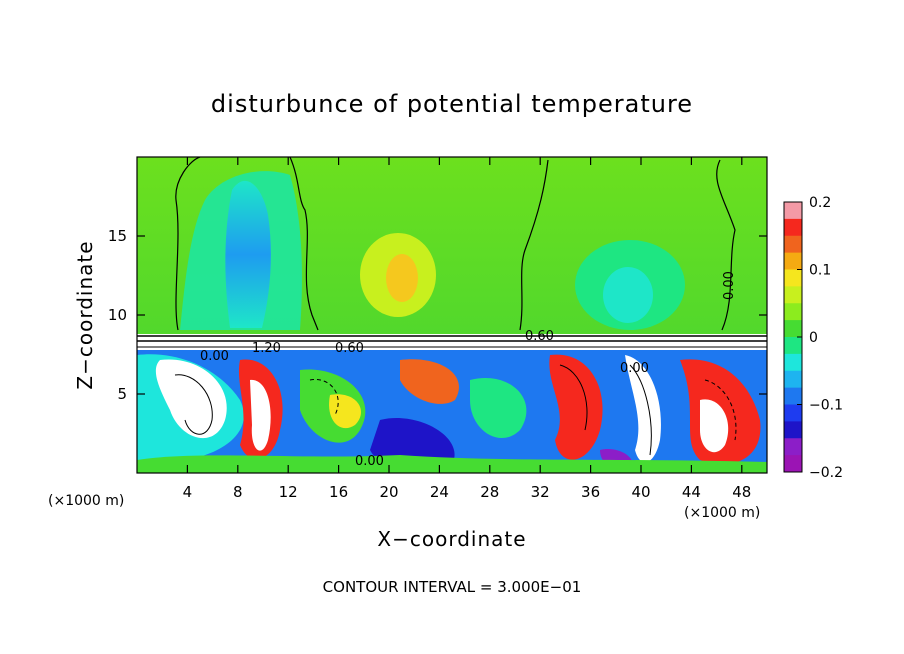 Image resolution: width=904 pixels, height=654 pixels. Describe the element at coordinates (741, 492) in the screenshot. I see `x-tick-label: 48` at that location.